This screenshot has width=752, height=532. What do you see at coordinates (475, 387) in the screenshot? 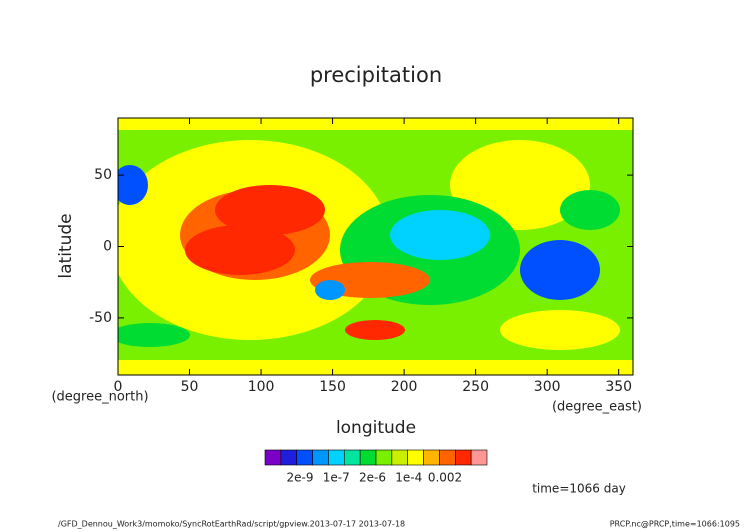
I see `x-tick-label: 250` at bounding box center [475, 387].